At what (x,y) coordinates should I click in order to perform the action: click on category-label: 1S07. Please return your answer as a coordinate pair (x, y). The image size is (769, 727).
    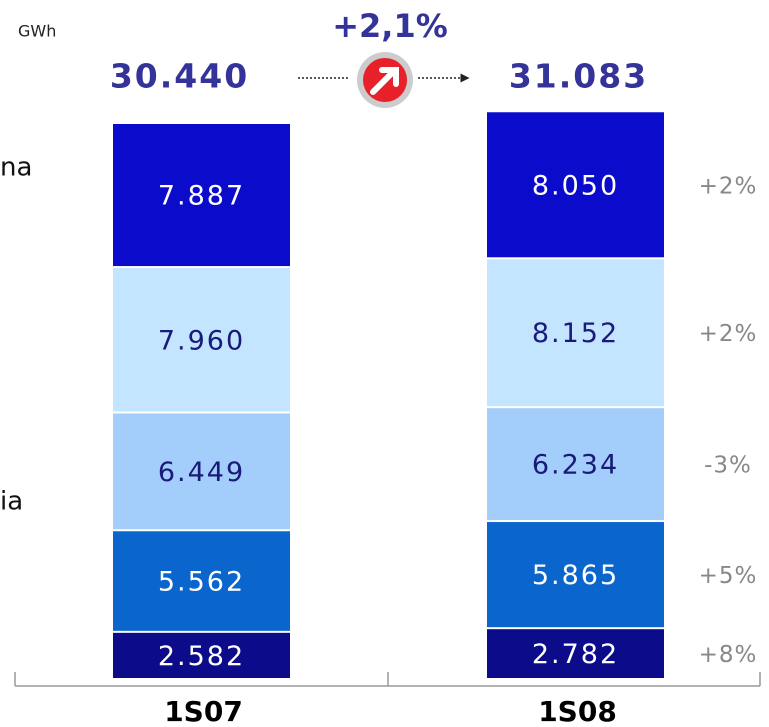
    Looking at the image, I should click on (203, 711).